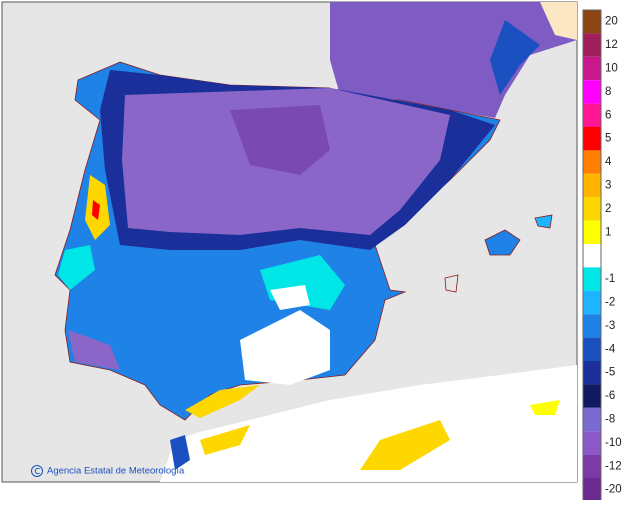  What do you see at coordinates (610, 396) in the screenshot?
I see `legend-label: -6` at bounding box center [610, 396].